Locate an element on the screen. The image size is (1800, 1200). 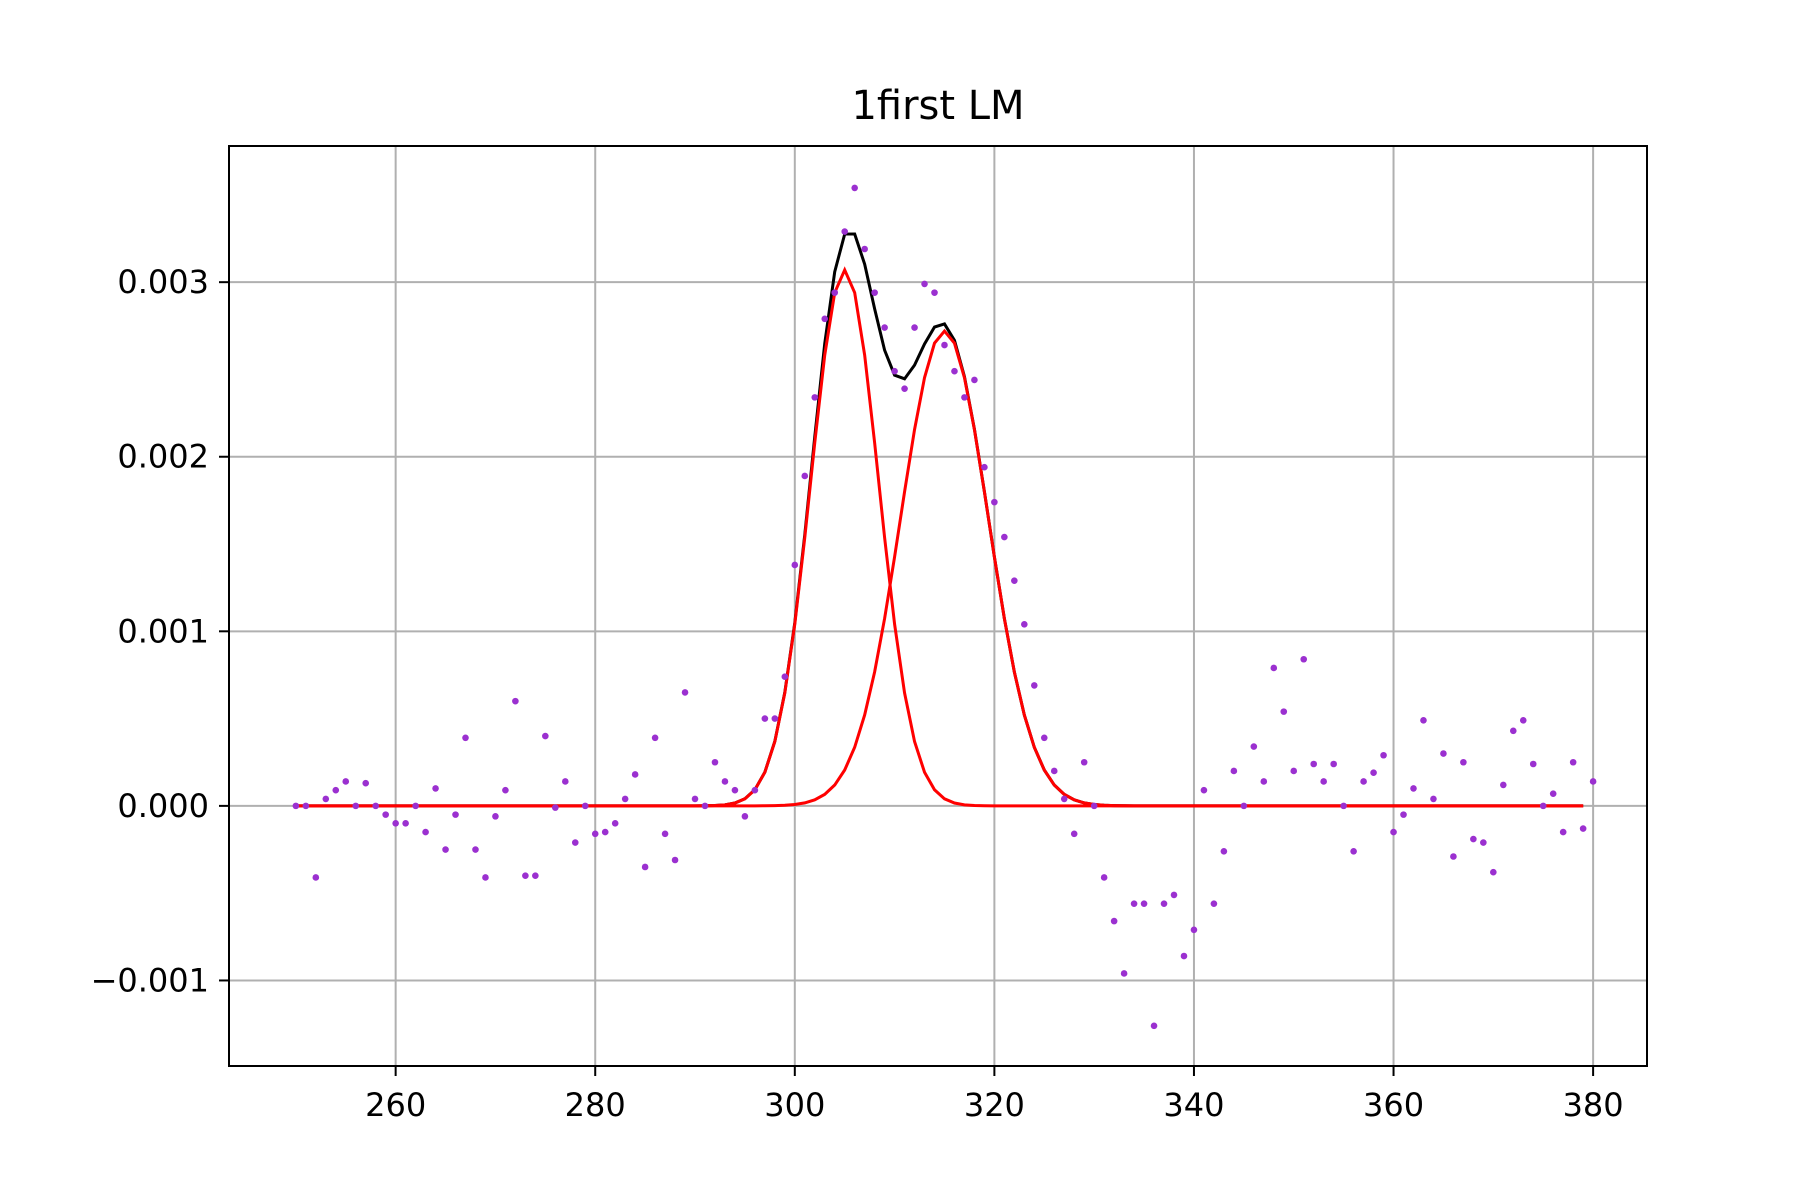
x-tick-label: 320 is located at coordinates (994, 1105).